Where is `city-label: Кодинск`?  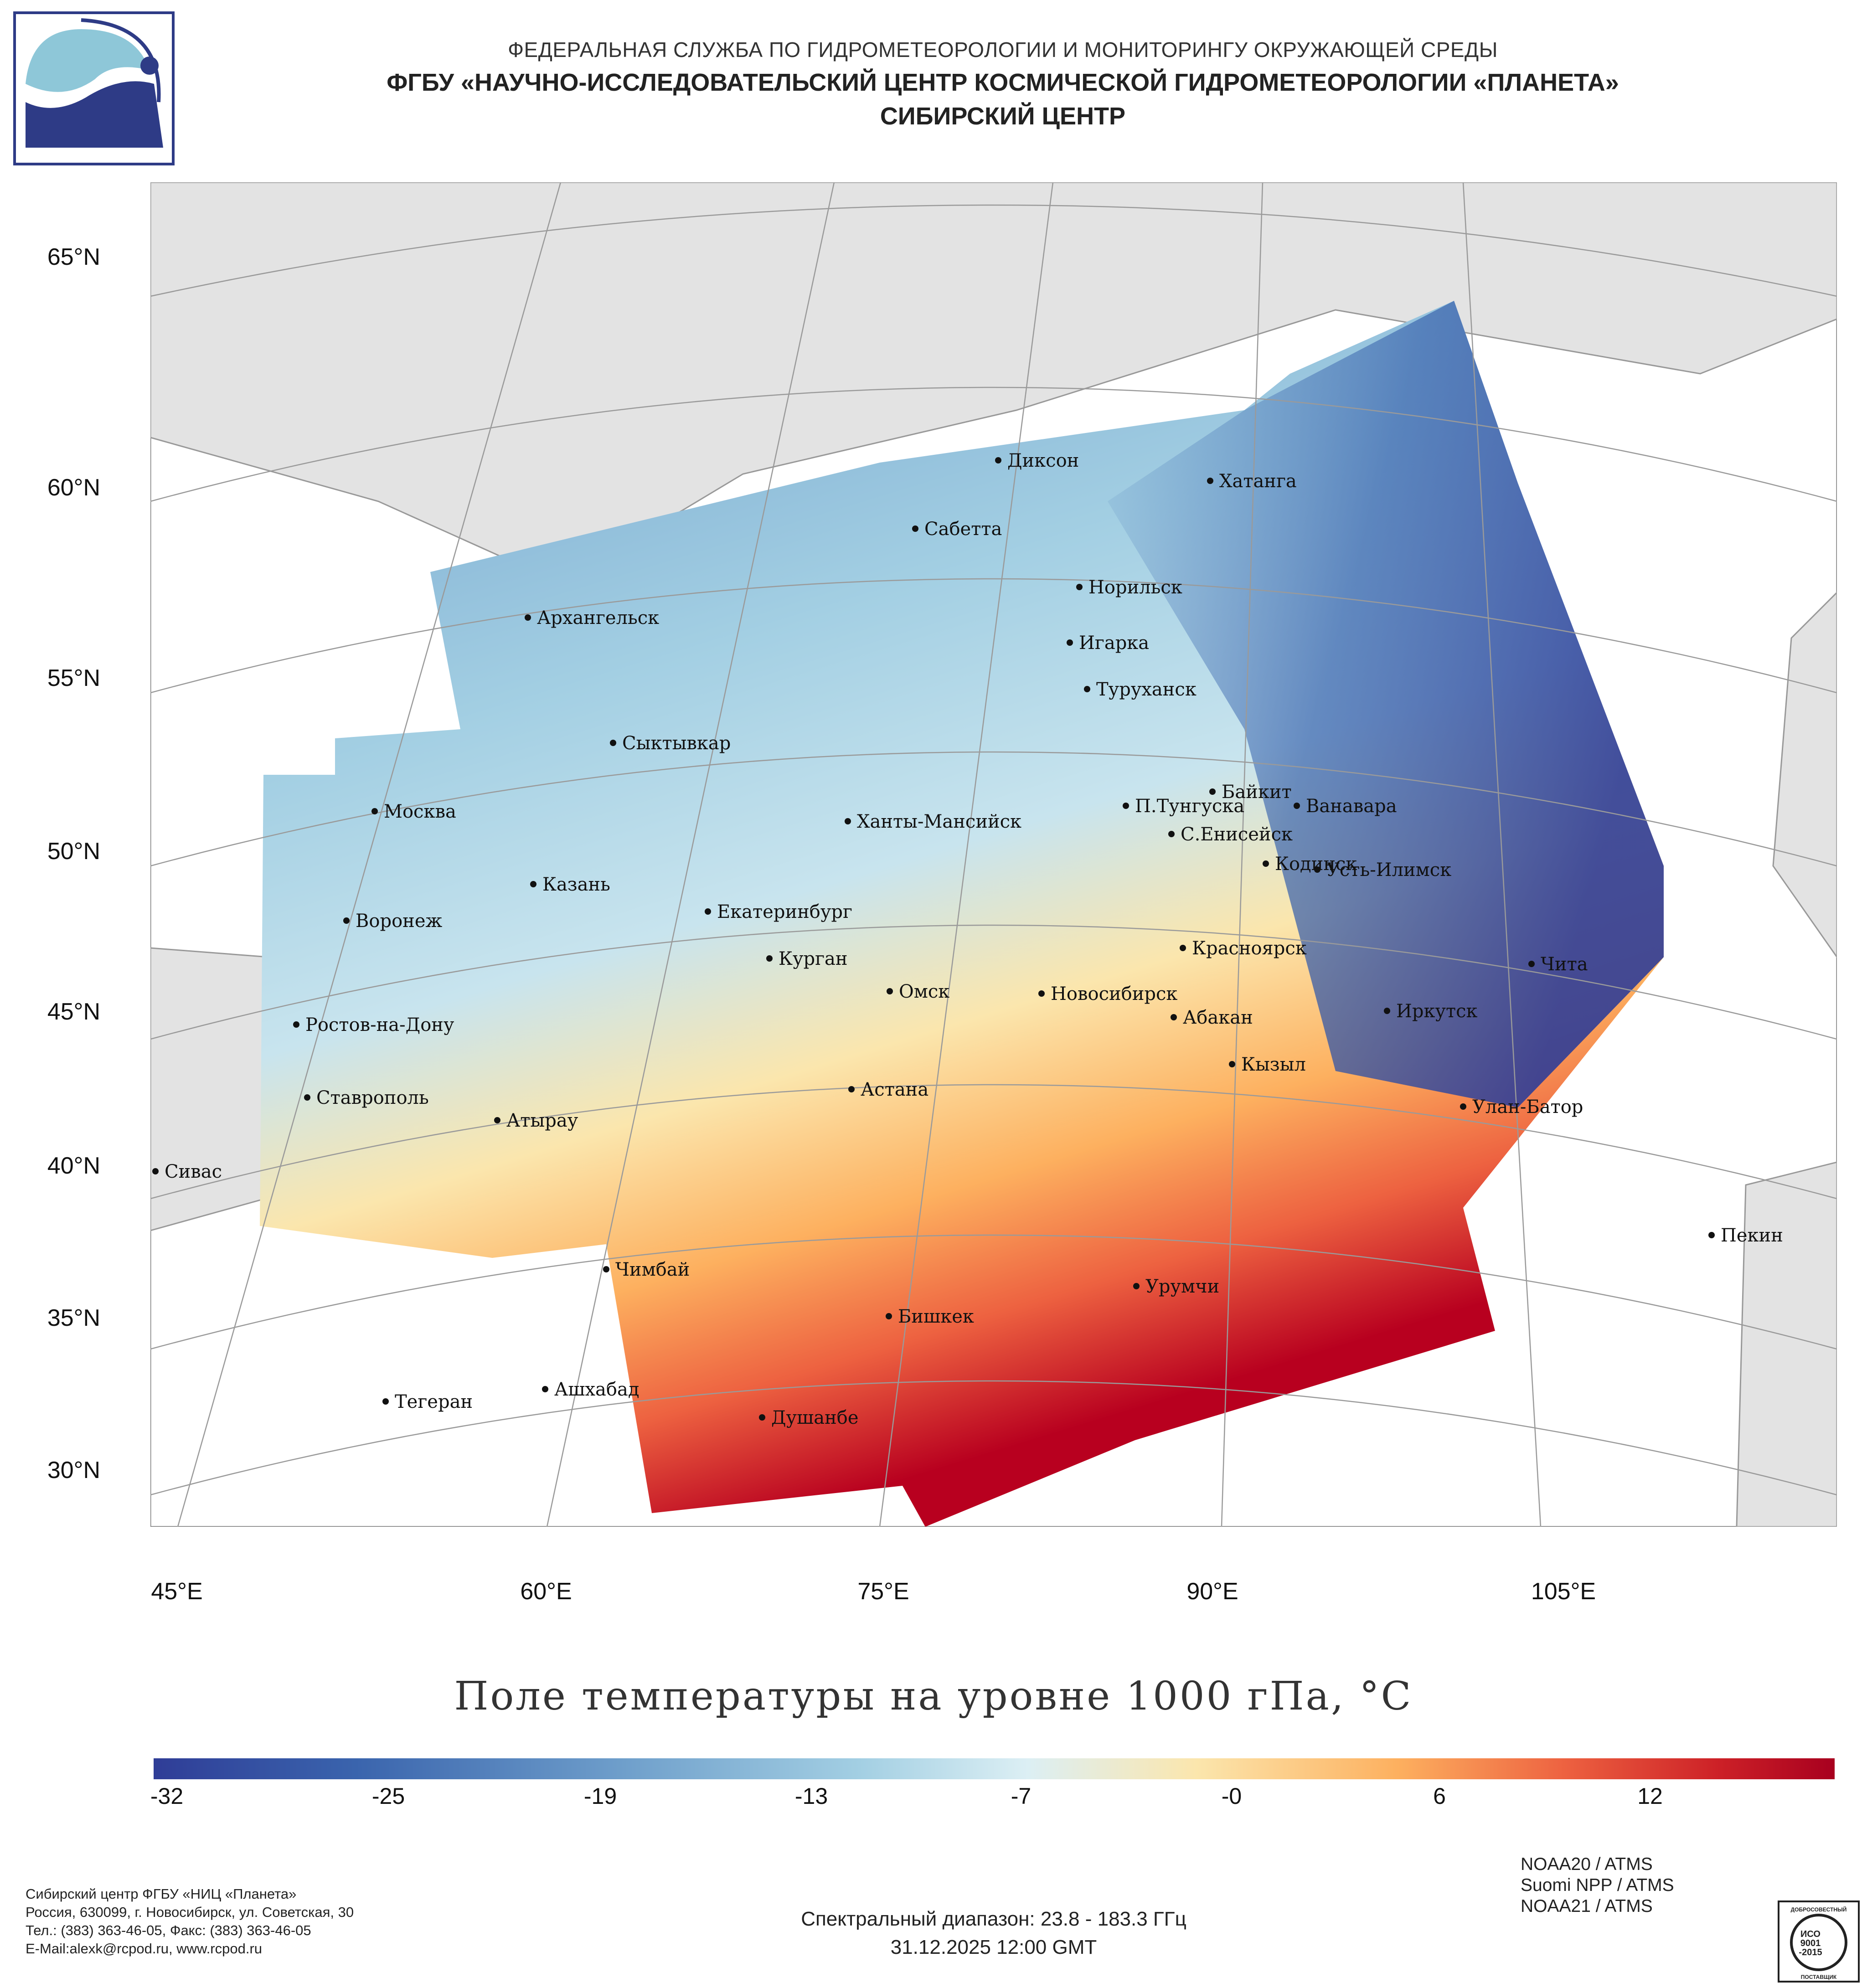 city-label: Кодинск is located at coordinates (1316, 864).